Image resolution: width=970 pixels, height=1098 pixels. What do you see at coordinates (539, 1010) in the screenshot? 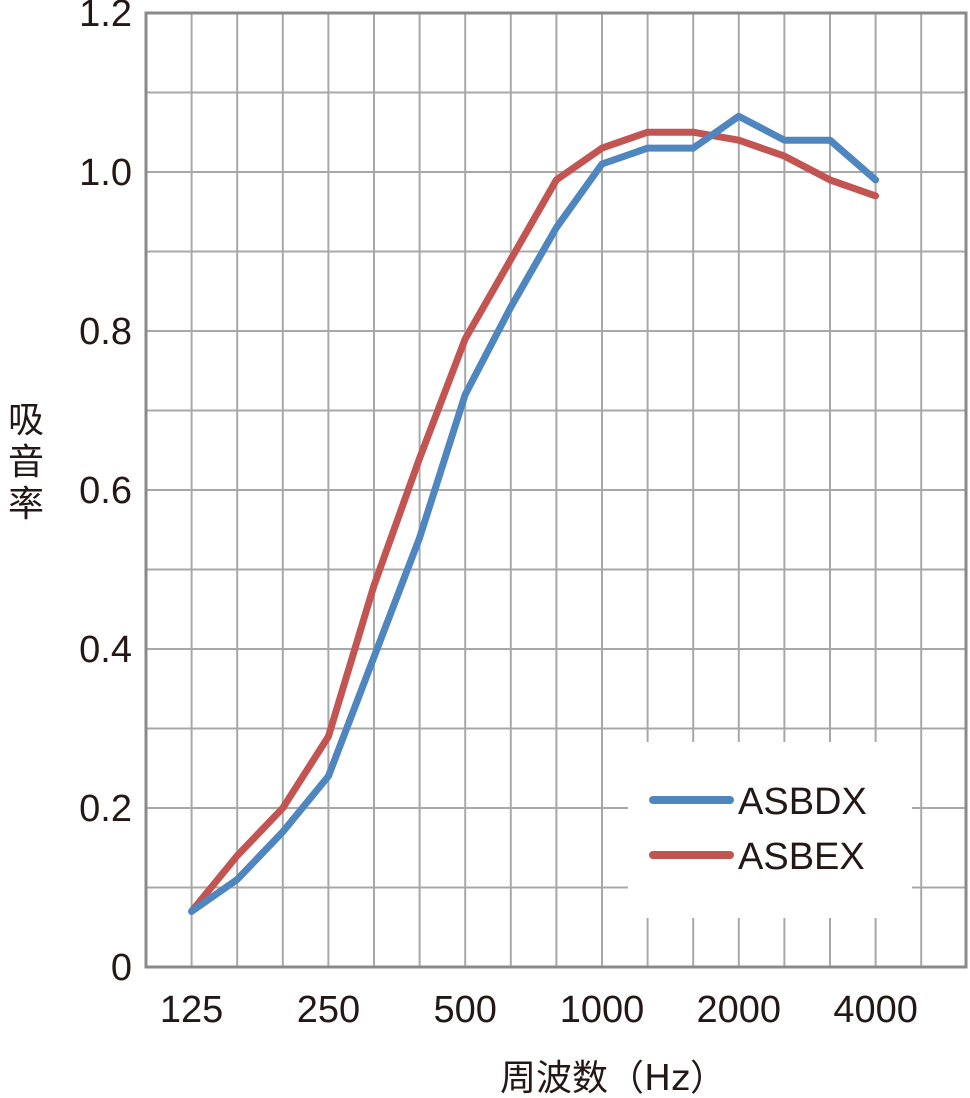
I see `x-tick-labels: 125 250 500 1000 2000 4000` at bounding box center [539, 1010].